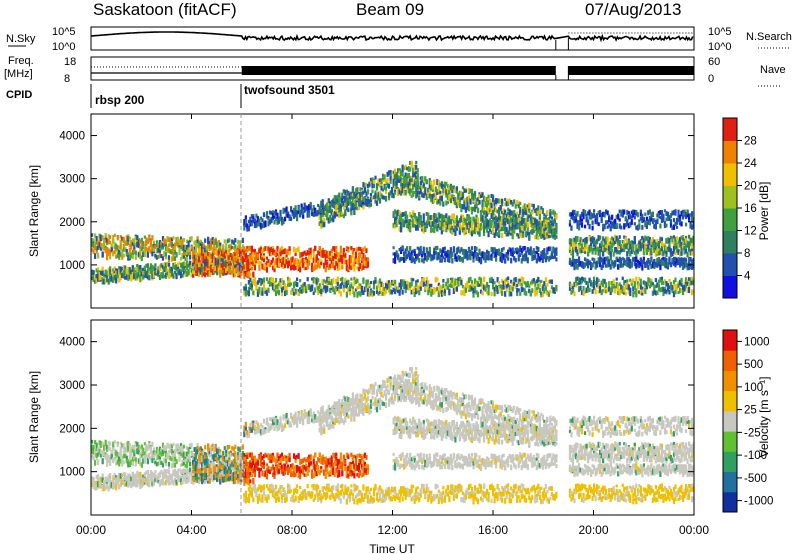  Describe the element at coordinates (755, 456) in the screenshot. I see `colorbar-tick: -100` at that location.